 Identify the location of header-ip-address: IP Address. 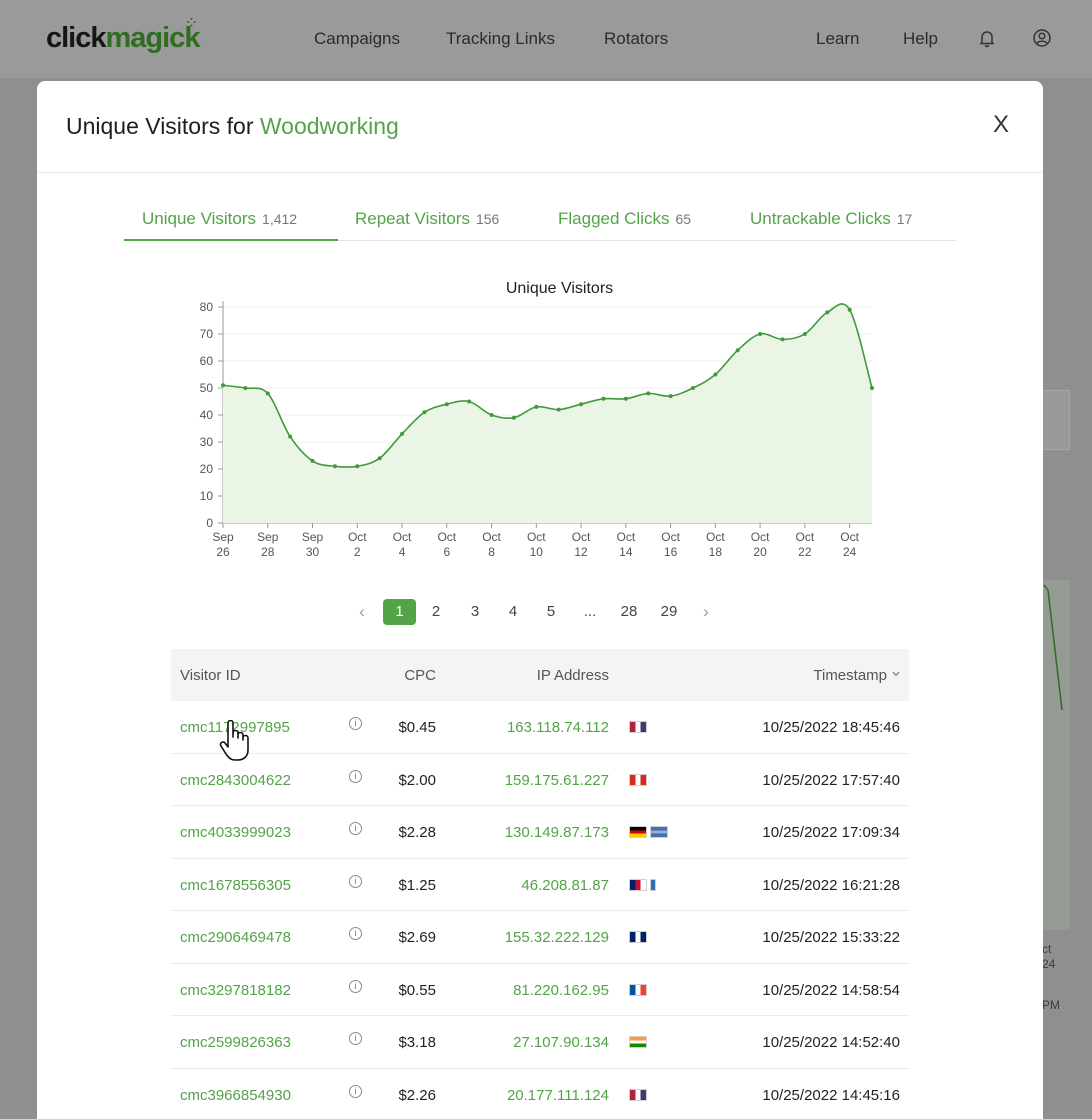
(572, 675).